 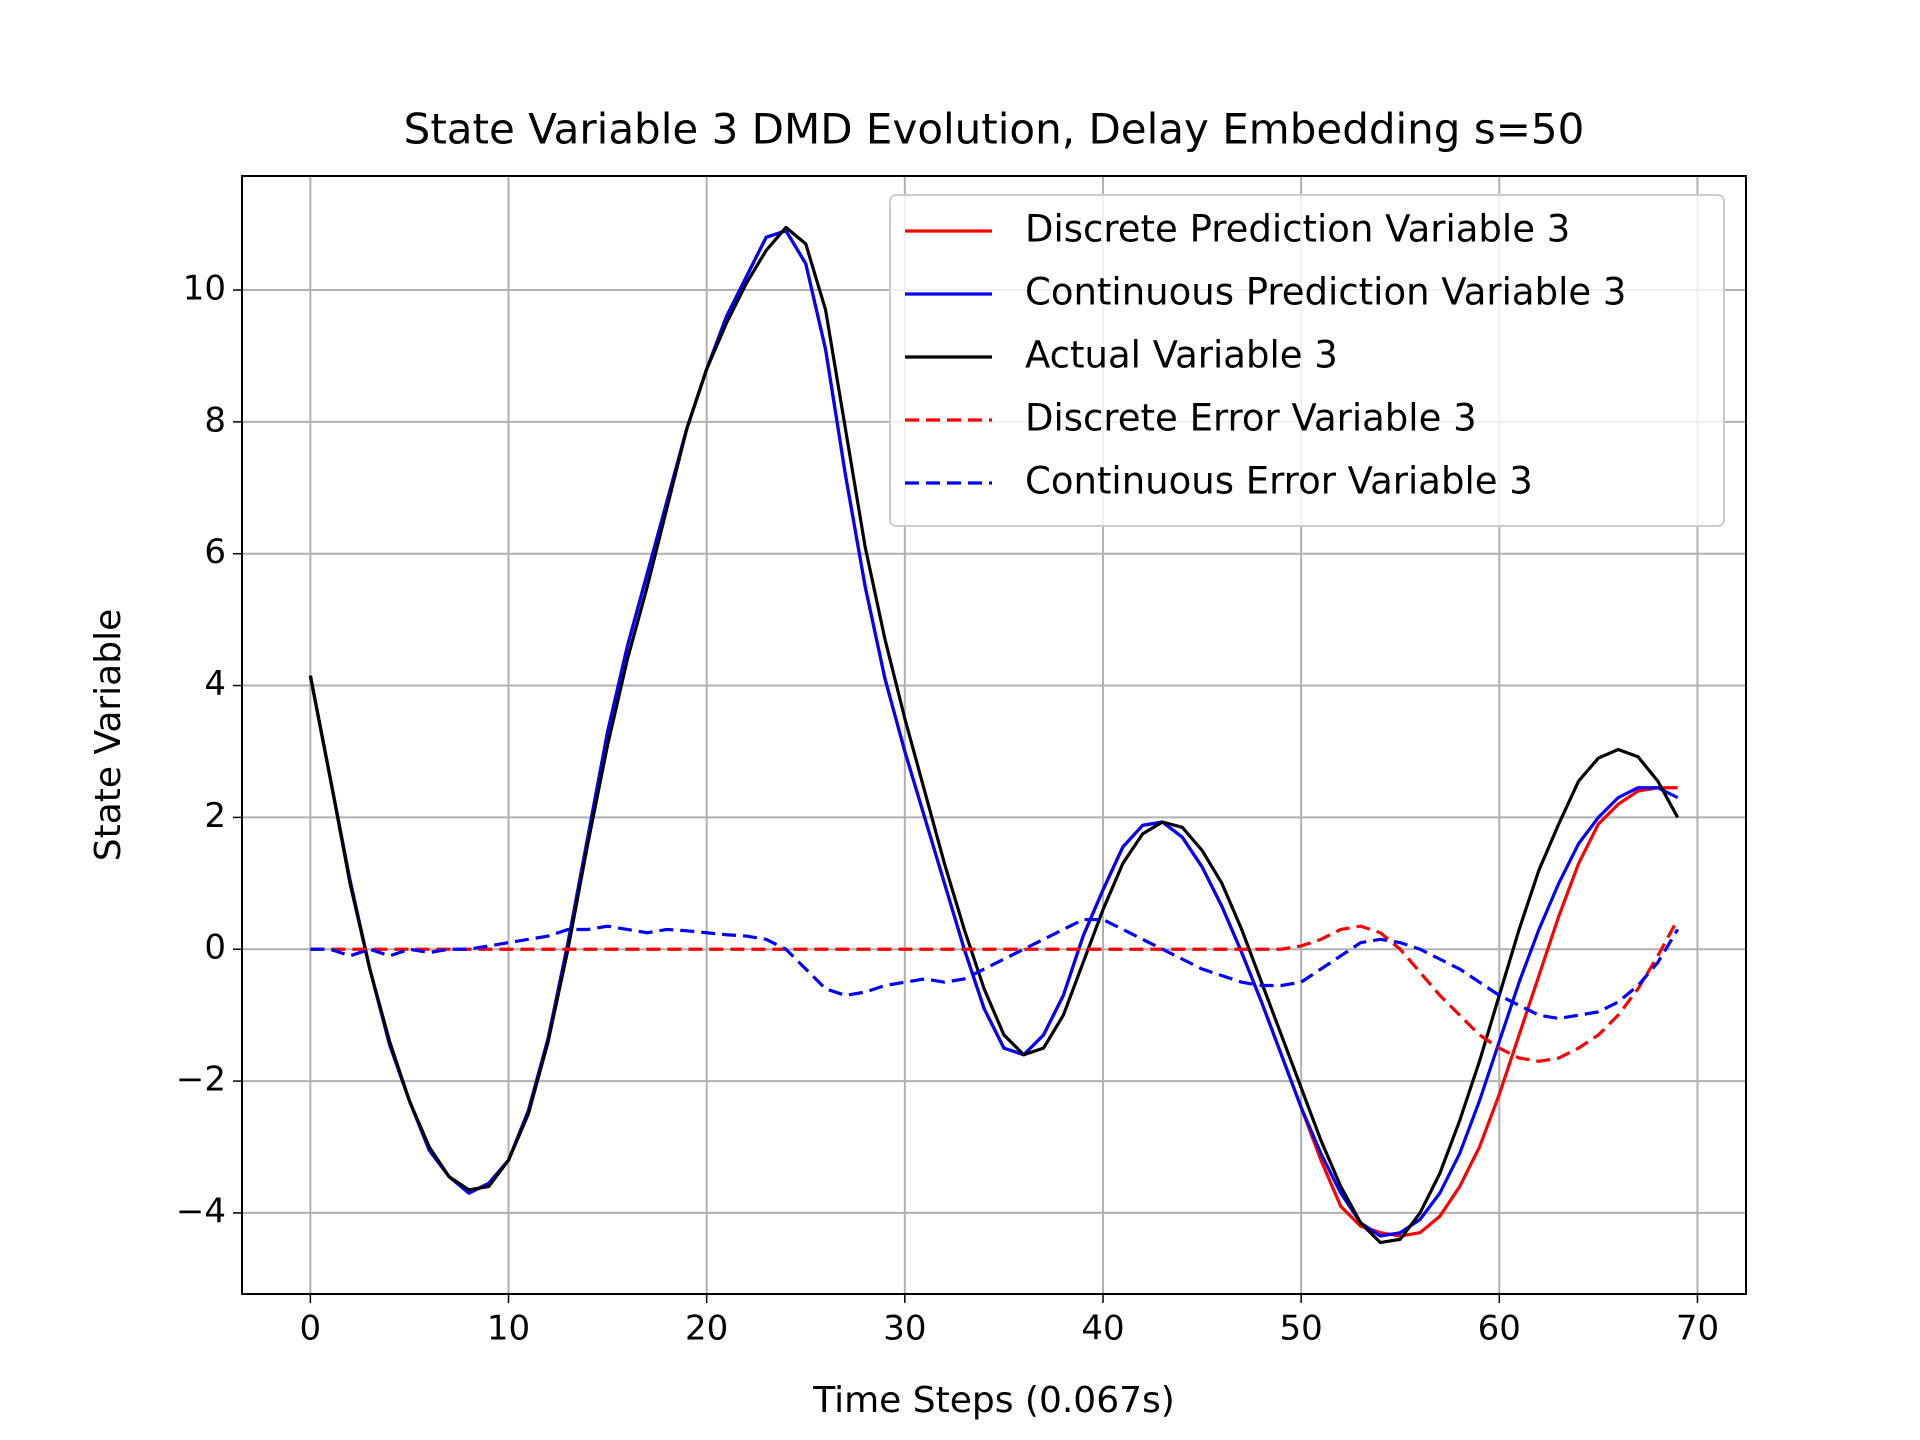 I want to click on x-tick-label: 30, so click(x=904, y=1329).